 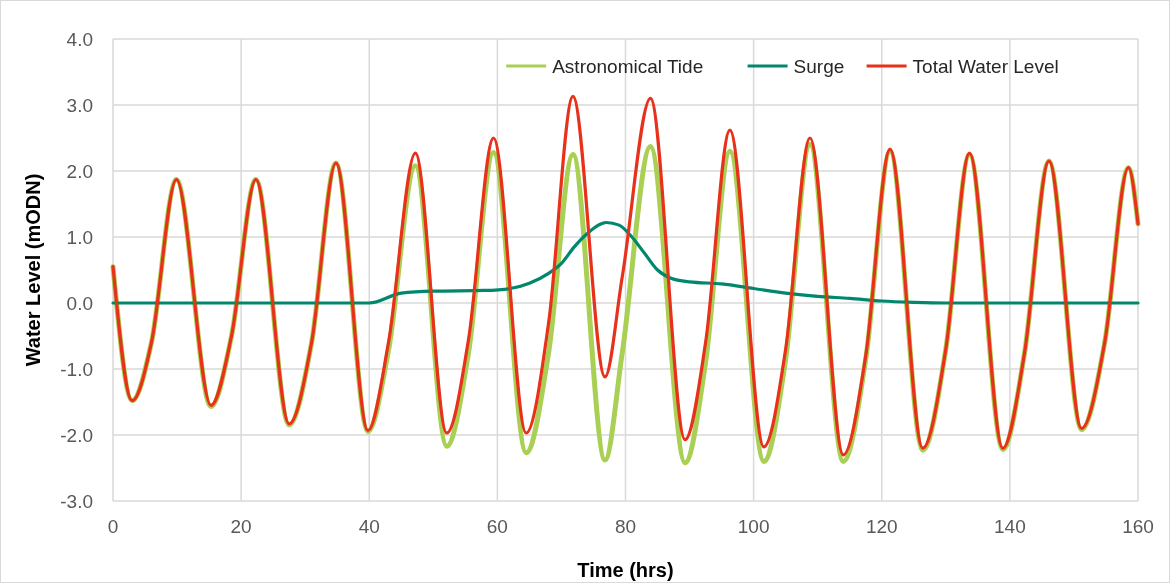 I want to click on x-tick-label: 60, so click(x=497, y=526).